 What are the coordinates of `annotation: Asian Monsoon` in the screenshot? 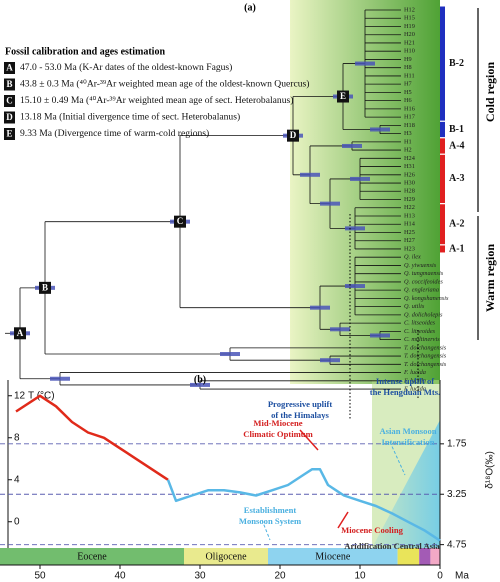 It's located at (407, 431).